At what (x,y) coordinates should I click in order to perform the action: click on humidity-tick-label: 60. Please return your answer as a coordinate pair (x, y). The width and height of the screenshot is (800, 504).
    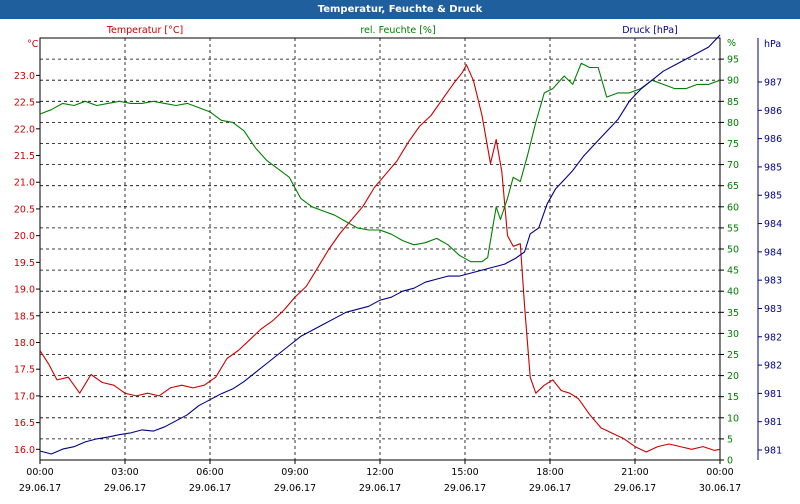
    Looking at the image, I should click on (733, 207).